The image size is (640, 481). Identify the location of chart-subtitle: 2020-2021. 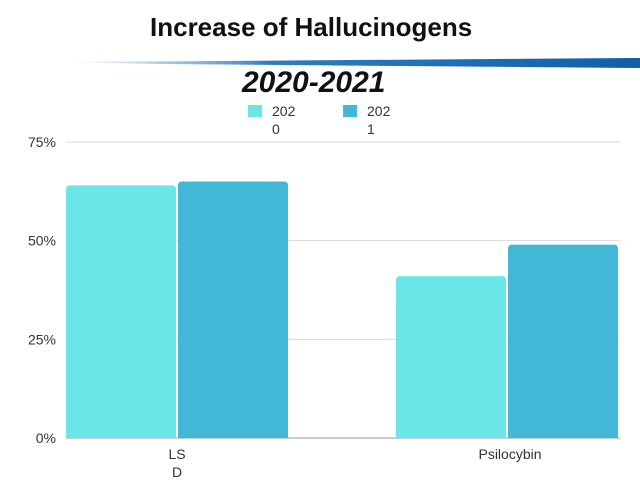
(314, 82).